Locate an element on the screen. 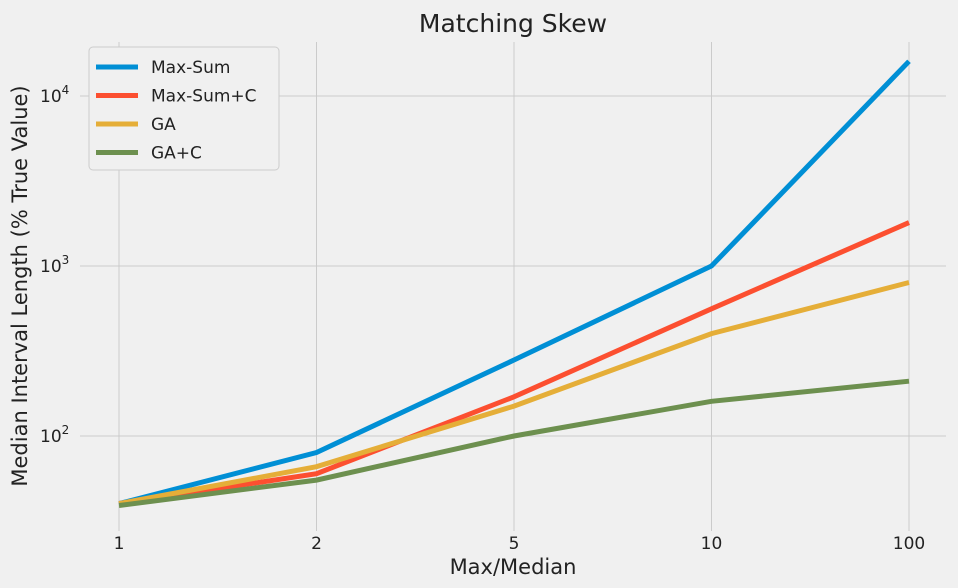 The width and height of the screenshot is (958, 588). x-tick-label: 10 is located at coordinates (712, 544).